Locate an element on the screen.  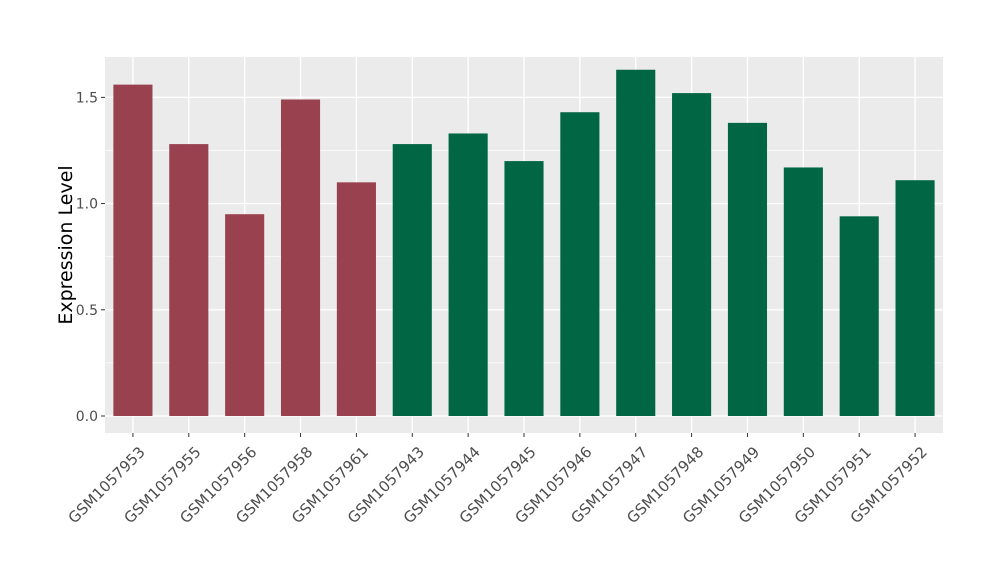
bar-GSM1057946 is located at coordinates (580, 264).